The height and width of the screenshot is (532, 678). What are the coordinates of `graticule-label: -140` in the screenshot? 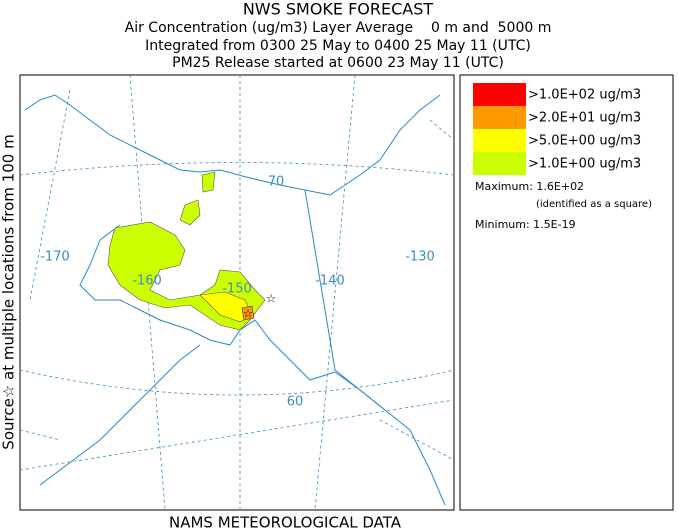 It's located at (330, 281).